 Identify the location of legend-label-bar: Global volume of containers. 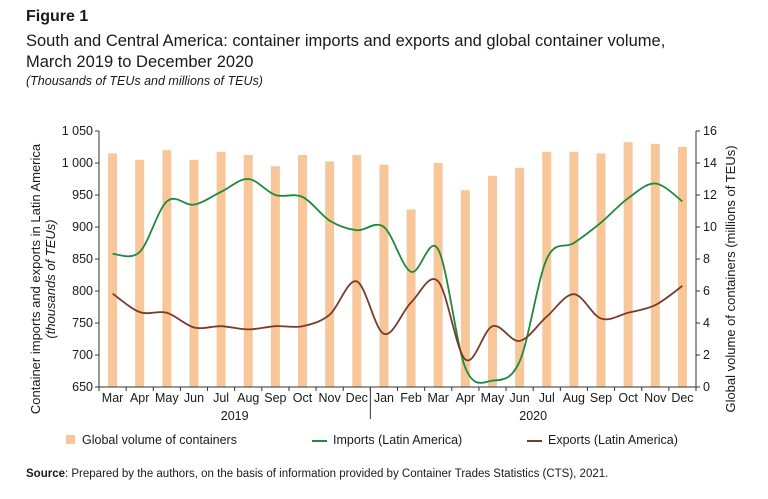
(159, 440).